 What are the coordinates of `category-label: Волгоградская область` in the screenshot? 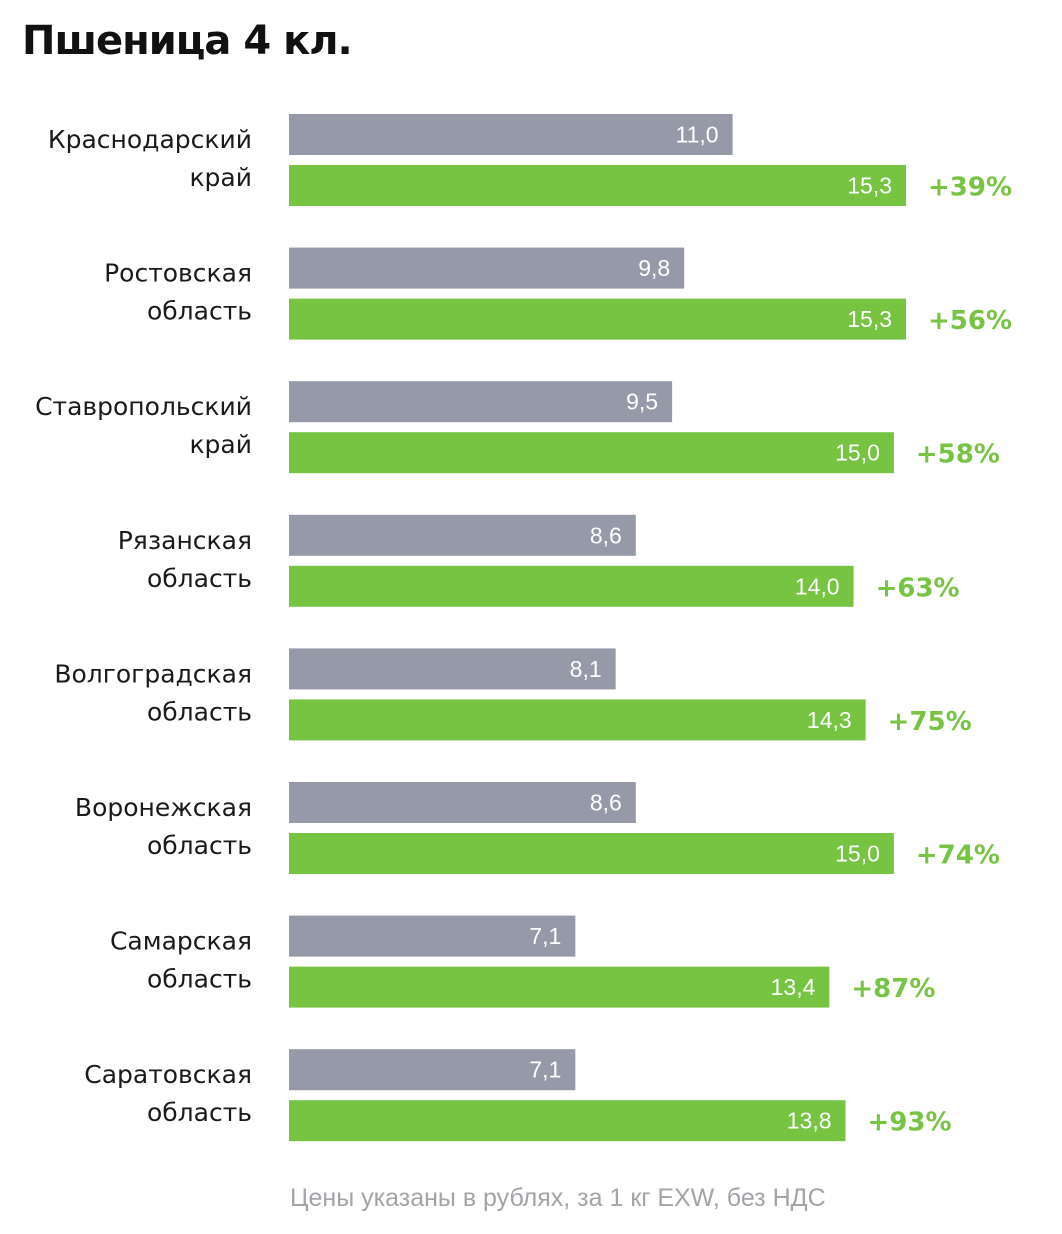 It's located at (153, 692).